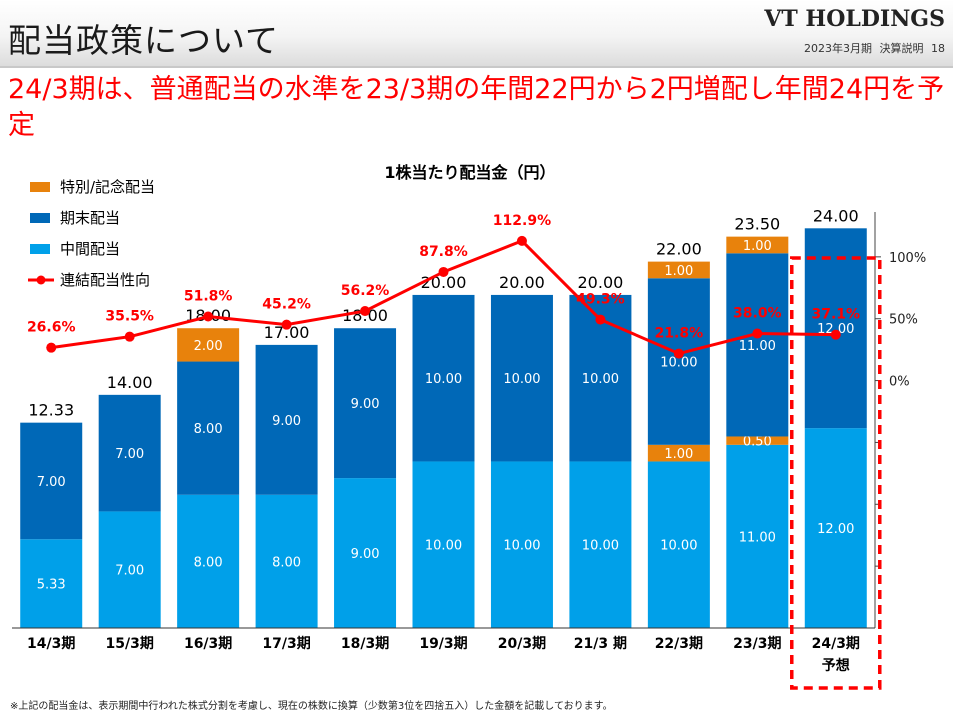  Describe the element at coordinates (679, 334) in the screenshot. I see `payout-label: 21.8%` at that location.